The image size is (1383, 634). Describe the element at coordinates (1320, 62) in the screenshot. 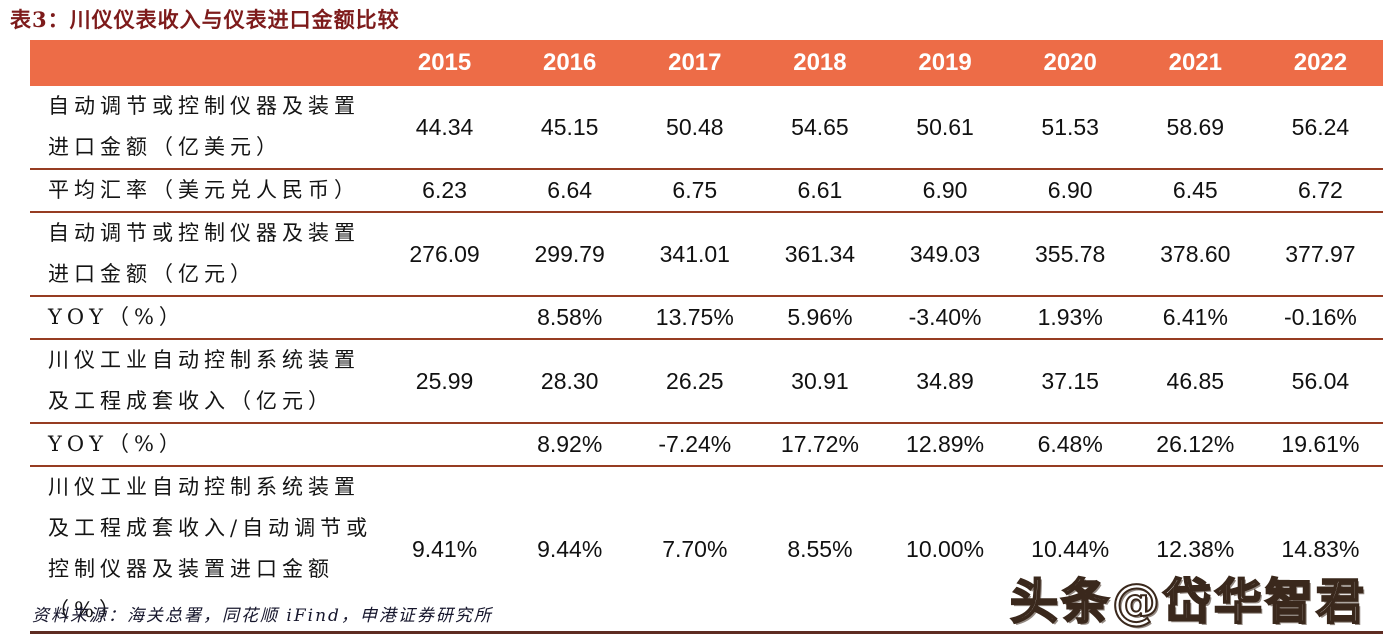

I see `year-header-cell: 2022` at that location.